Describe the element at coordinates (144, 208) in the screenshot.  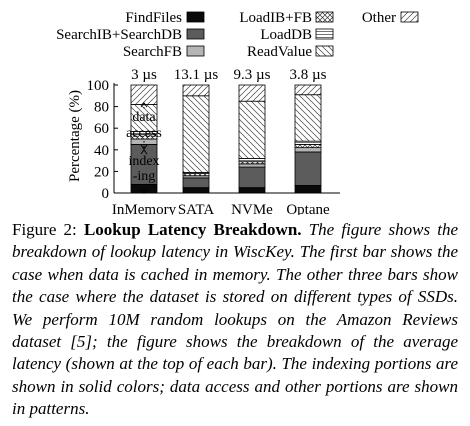
I see `x-tick-label: InMemory` at that location.